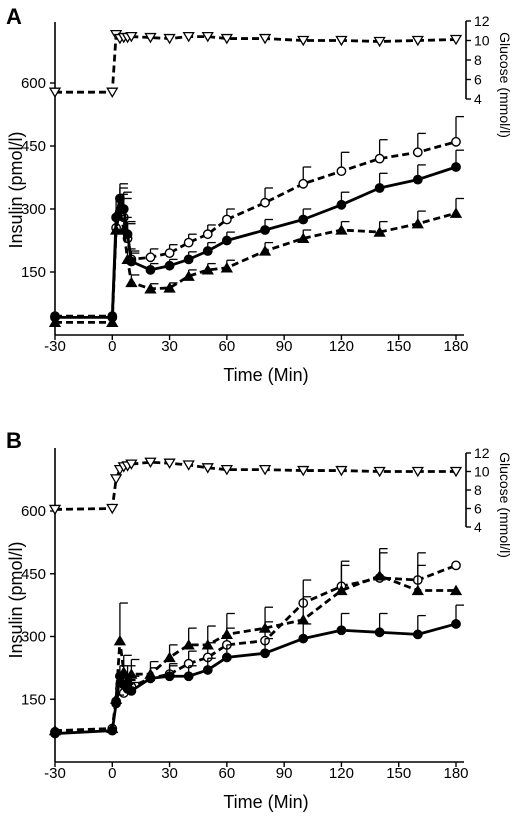 Image resolution: width=520 pixels, height=818 pixels. What do you see at coordinates (14, 440) in the screenshot?
I see `panel-letter-b: B` at bounding box center [14, 440].